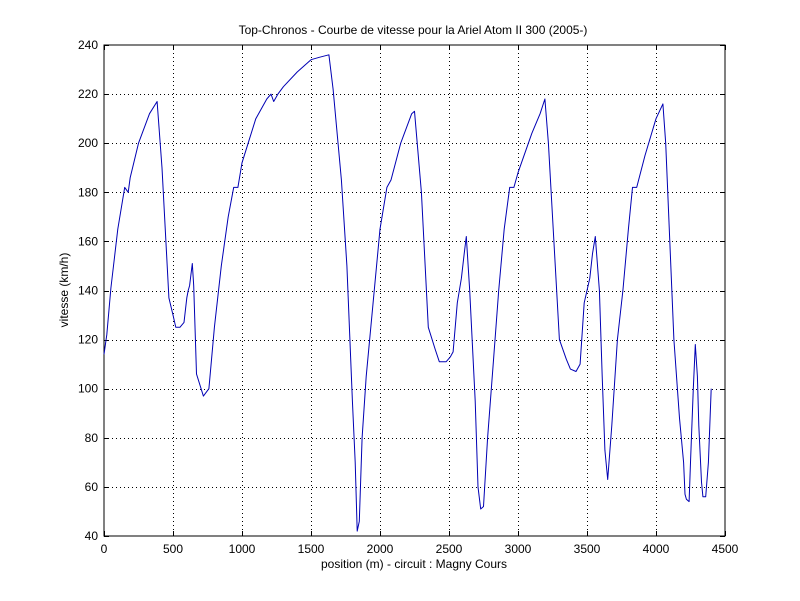  I want to click on y-tick-label: 220, so click(88, 94).